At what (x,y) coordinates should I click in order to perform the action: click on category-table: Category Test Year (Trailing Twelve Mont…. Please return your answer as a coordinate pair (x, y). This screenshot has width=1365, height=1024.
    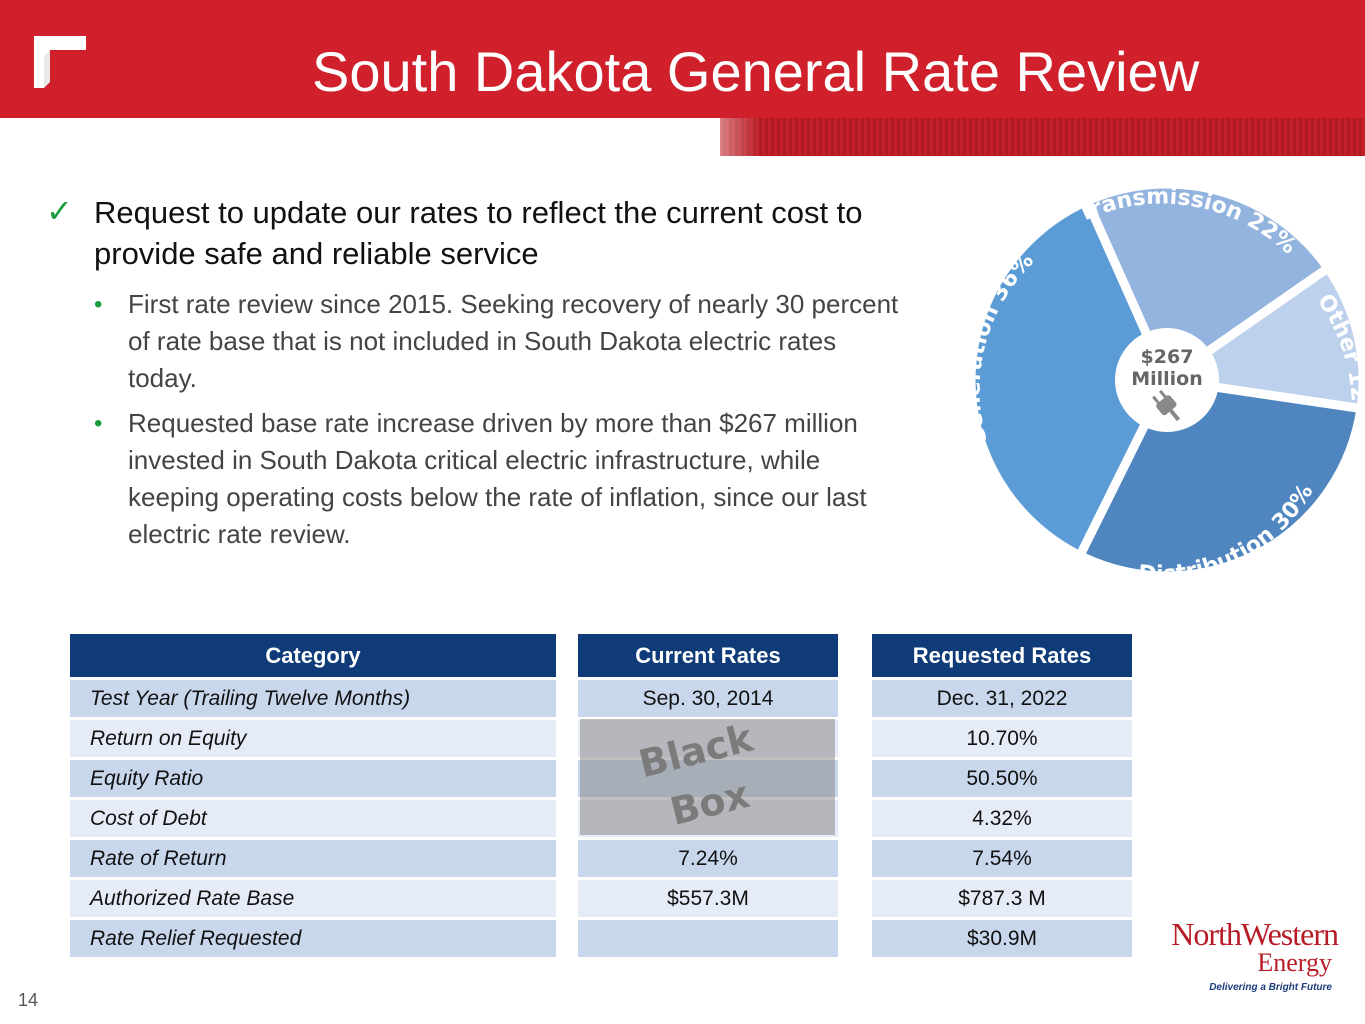
    Looking at the image, I should click on (313, 795).